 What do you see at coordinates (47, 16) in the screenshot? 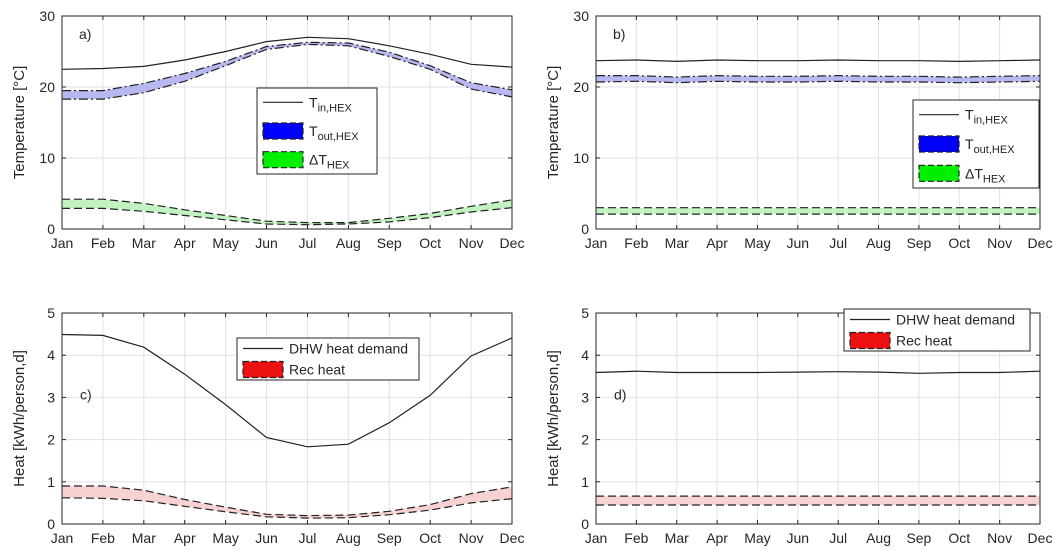
I see `y-tick-label: 30` at bounding box center [47, 16].